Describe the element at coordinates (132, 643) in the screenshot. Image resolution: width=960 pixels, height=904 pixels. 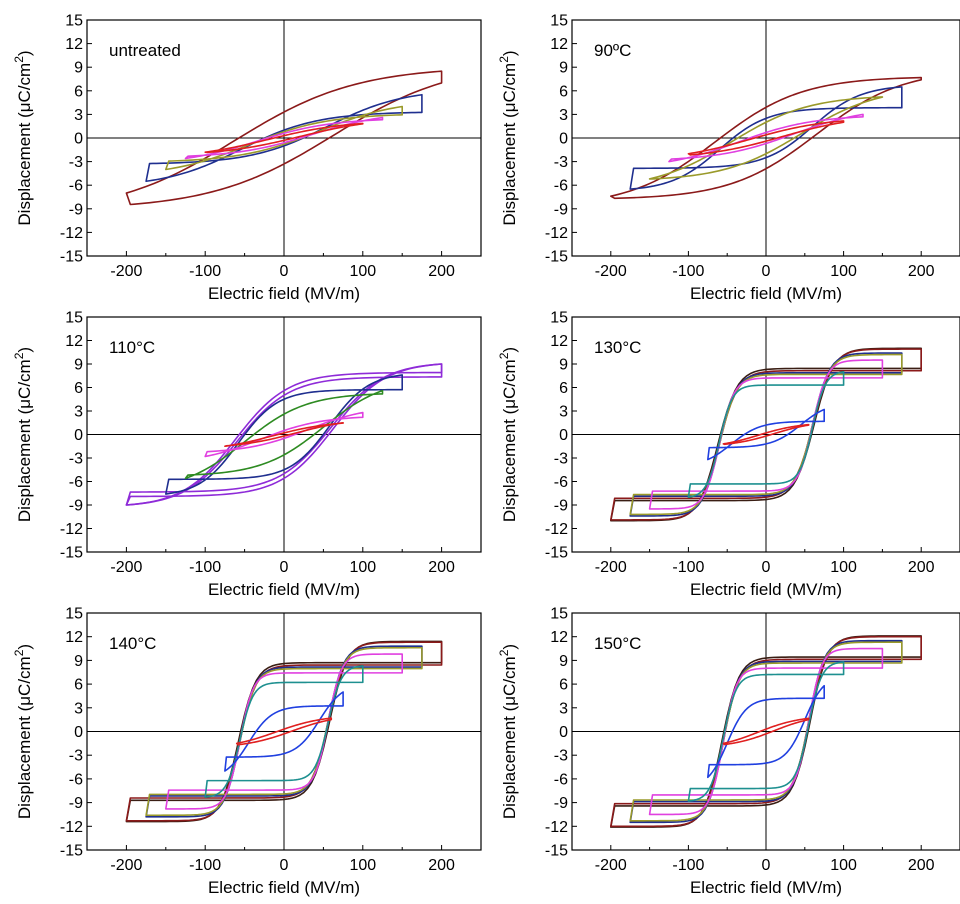
I see `panel-label: 140°C` at that location.